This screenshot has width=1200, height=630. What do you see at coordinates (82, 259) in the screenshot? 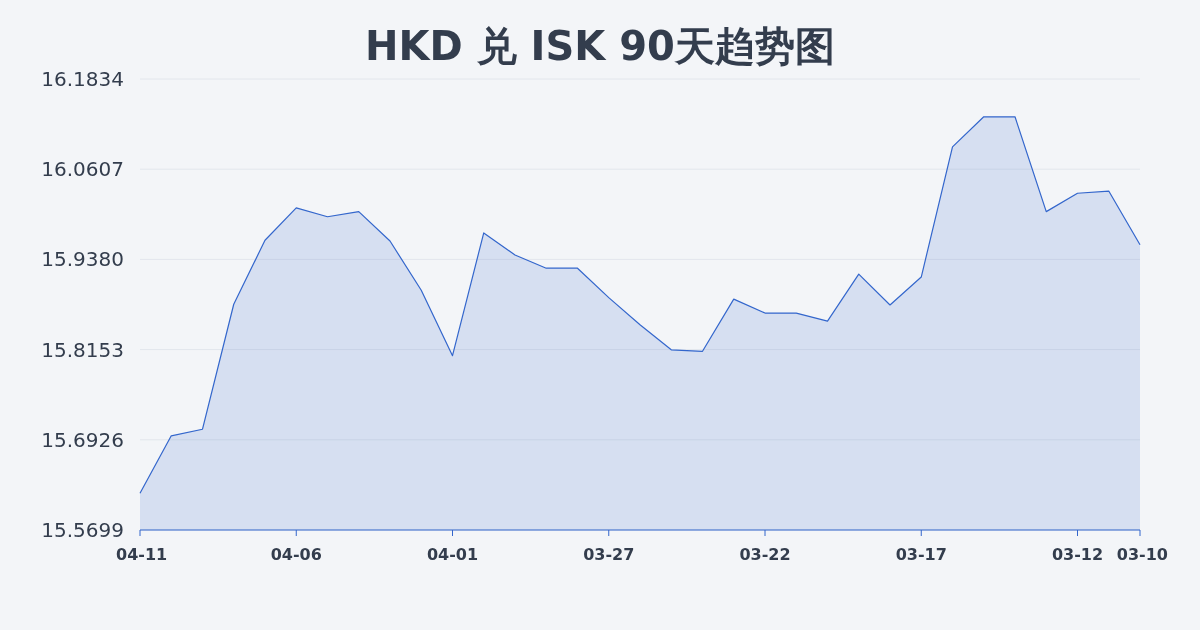
I see `y-tick-label: 15.9380` at bounding box center [82, 259].